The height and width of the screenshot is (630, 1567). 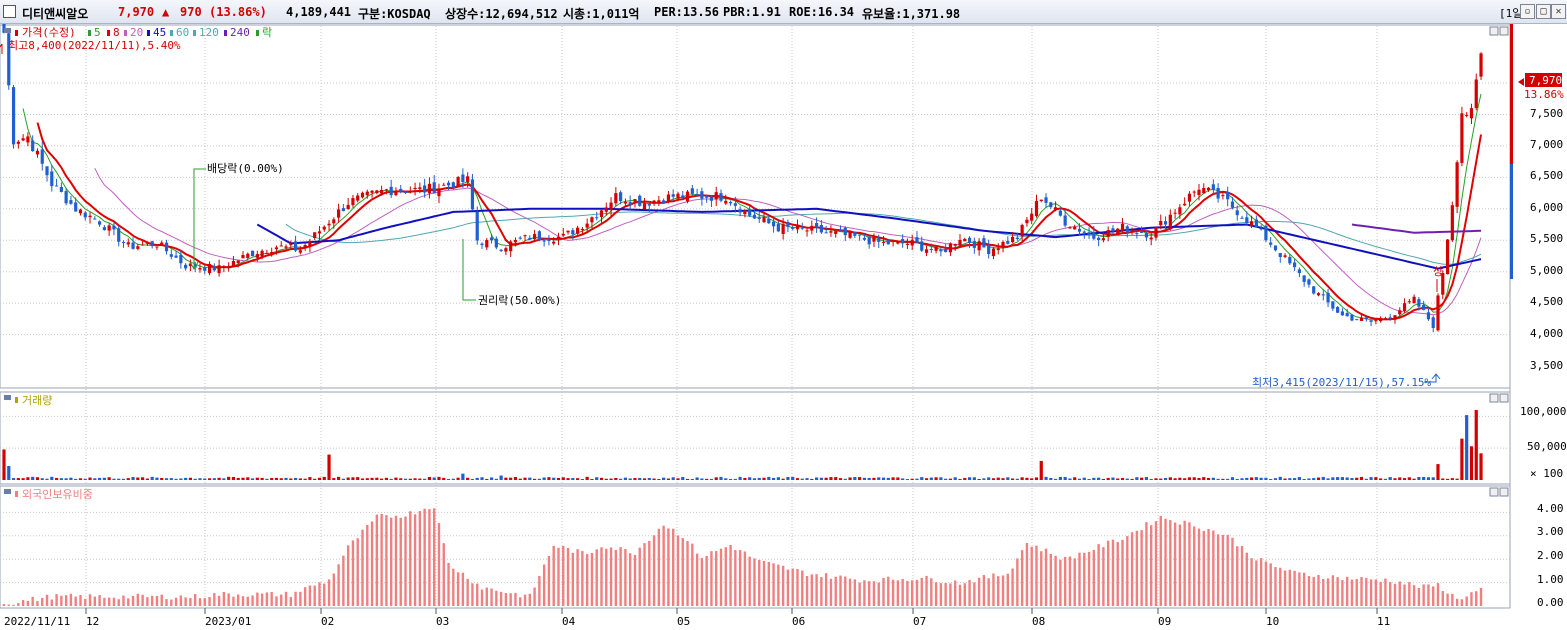 I want to click on restore-button: □, so click(x=1543, y=11).